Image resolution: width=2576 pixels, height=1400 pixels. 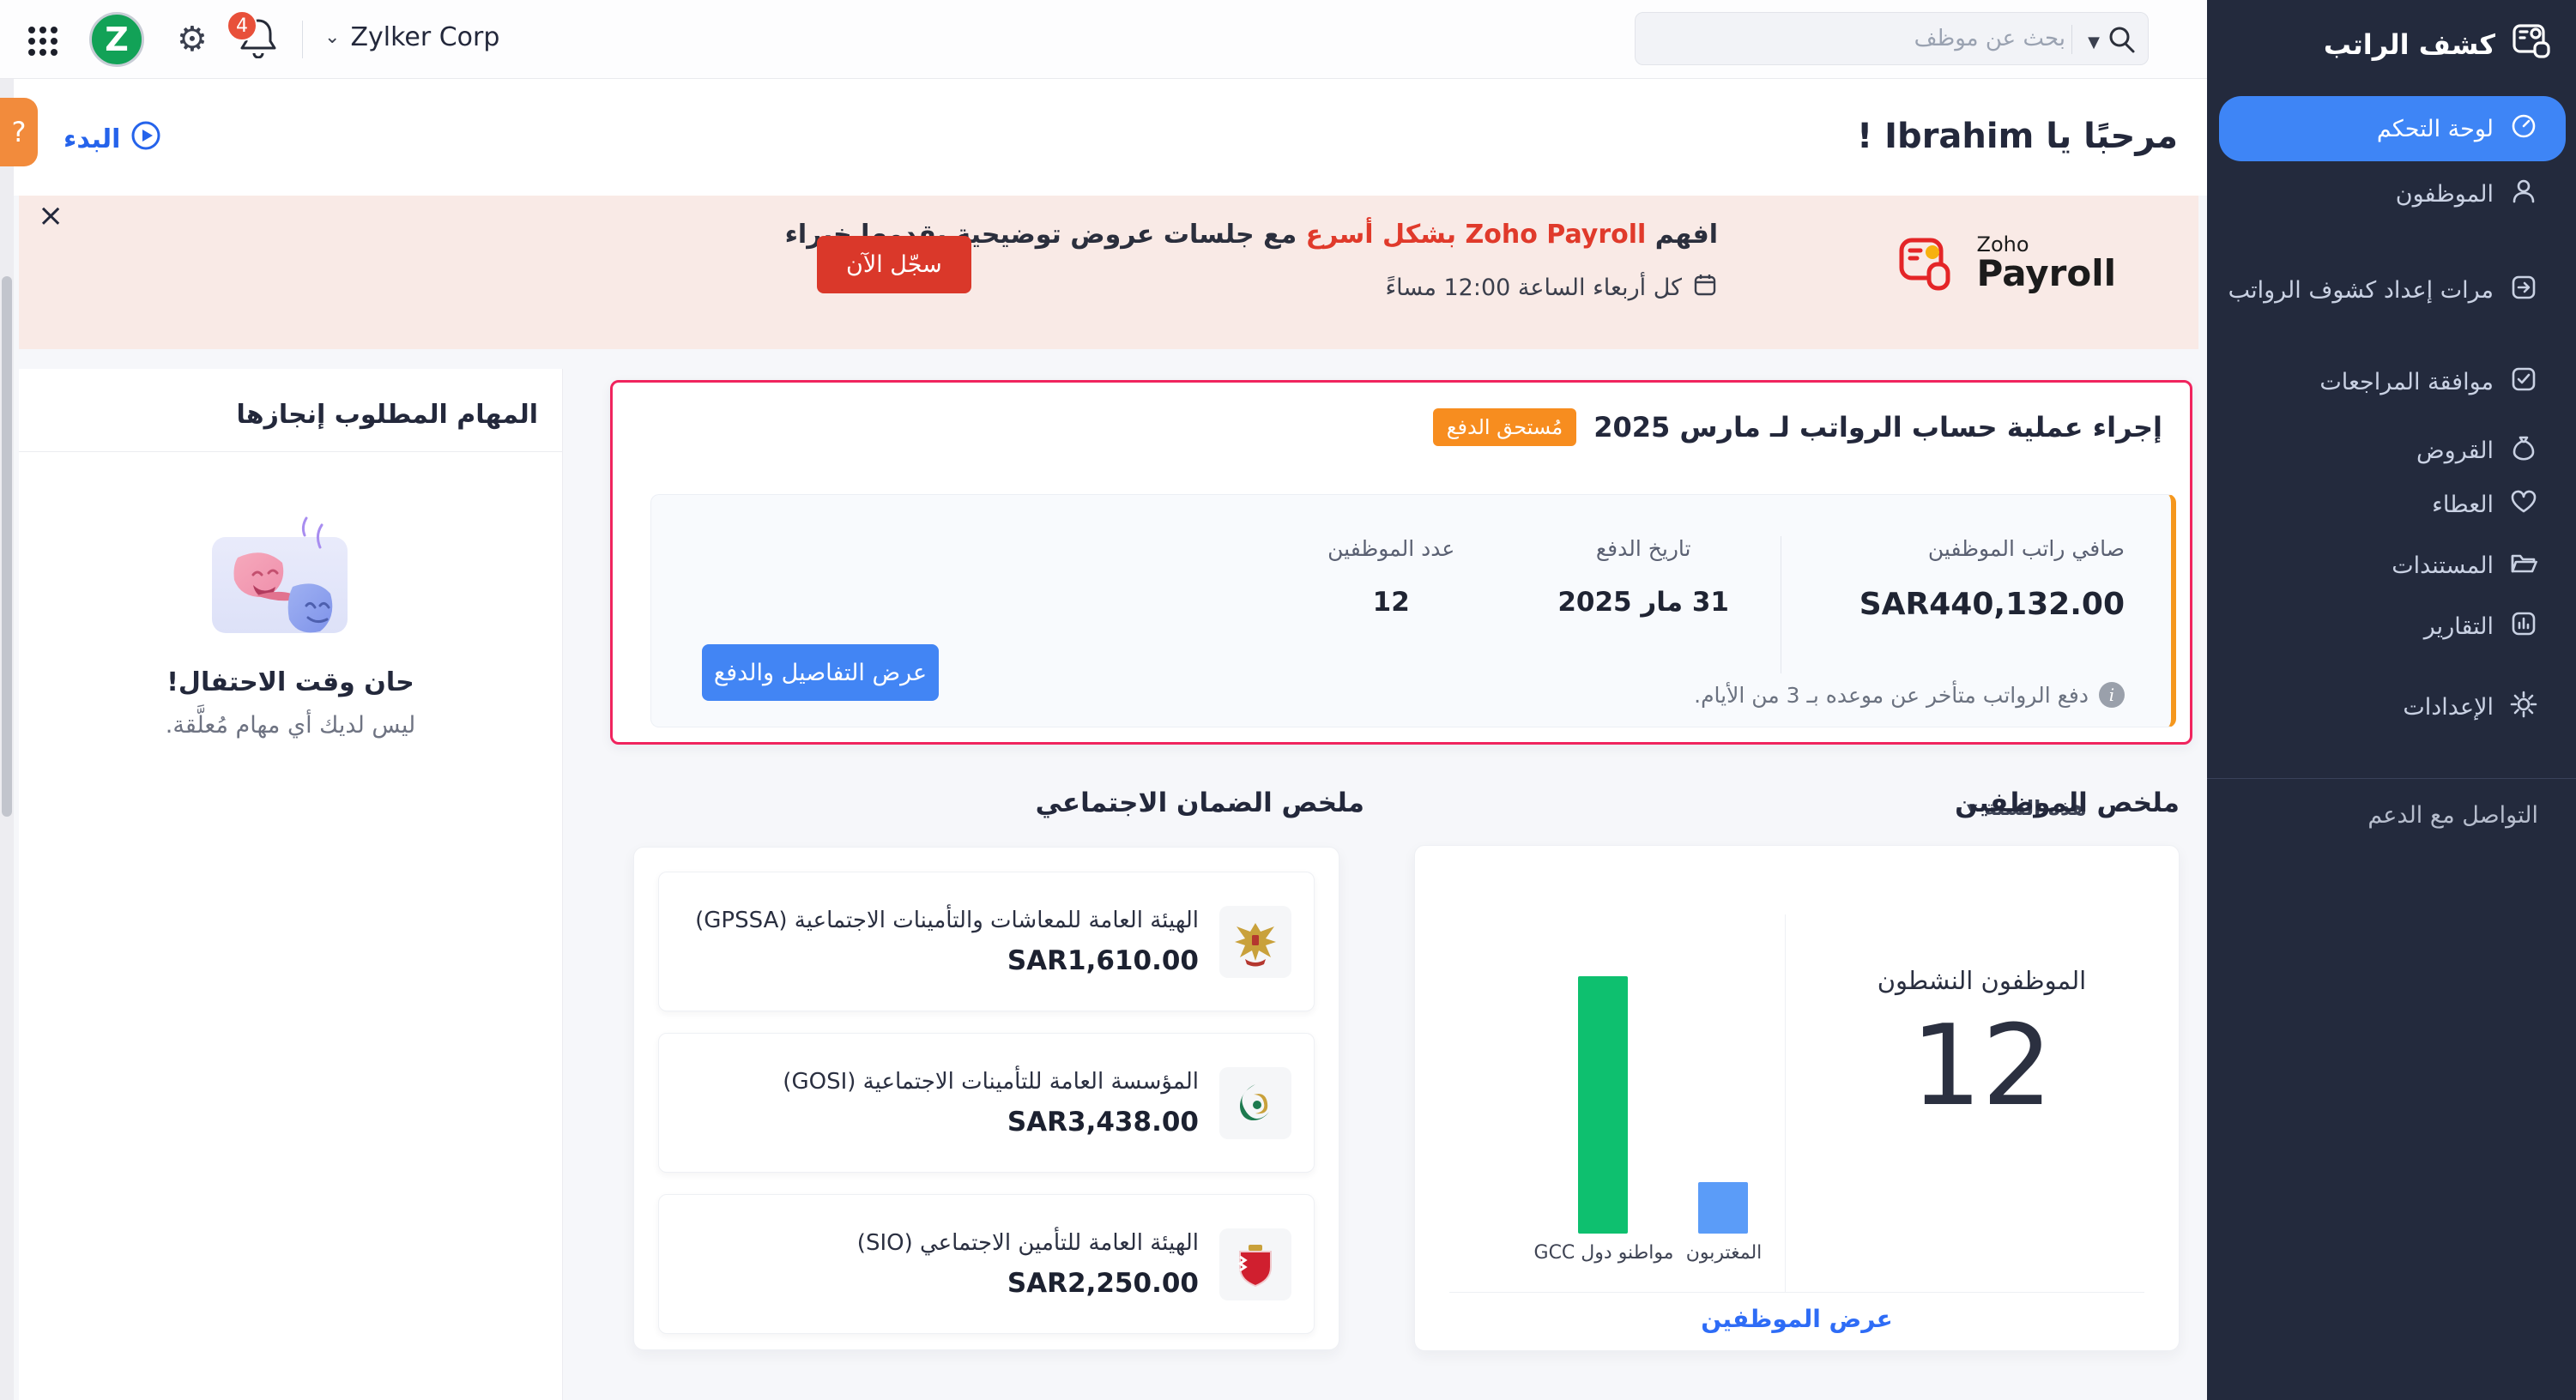 I want to click on gosi-logo-icon, so click(x=1255, y=1102).